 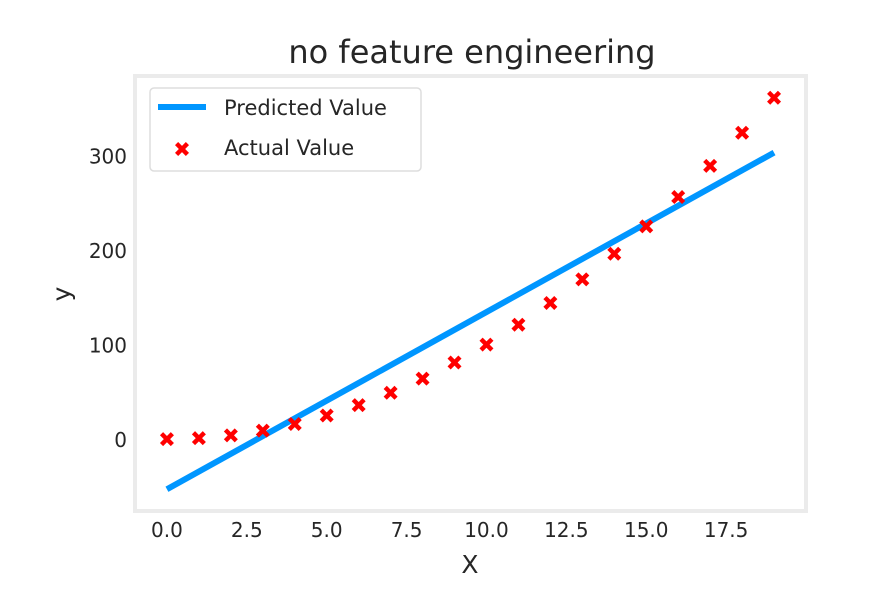 What do you see at coordinates (61, 293) in the screenshot?
I see `y-axis-label: y` at bounding box center [61, 293].